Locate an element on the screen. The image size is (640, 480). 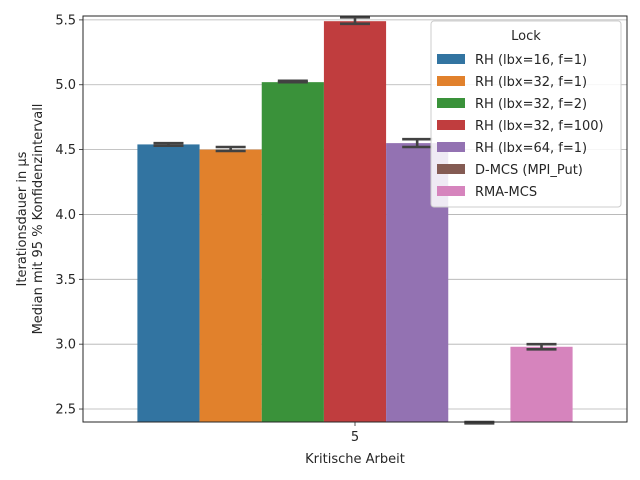
y-tick-label: 3.0 is located at coordinates (65, 345).